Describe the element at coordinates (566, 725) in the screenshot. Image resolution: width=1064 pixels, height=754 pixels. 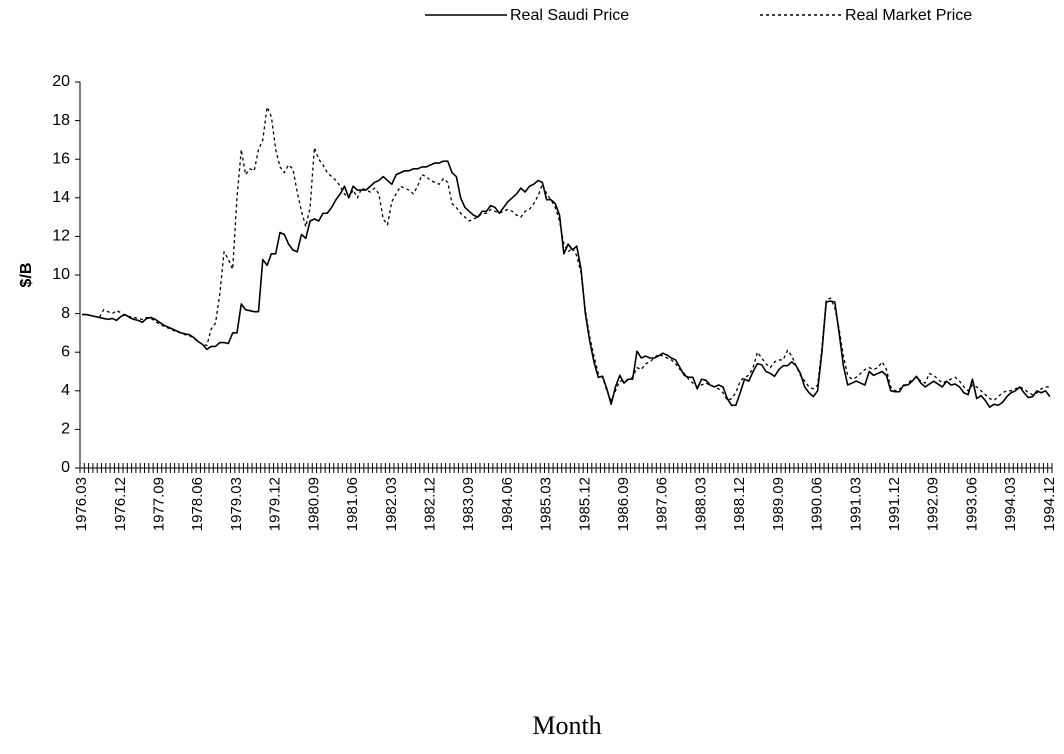
I see `x-axis-label: Month` at that location.